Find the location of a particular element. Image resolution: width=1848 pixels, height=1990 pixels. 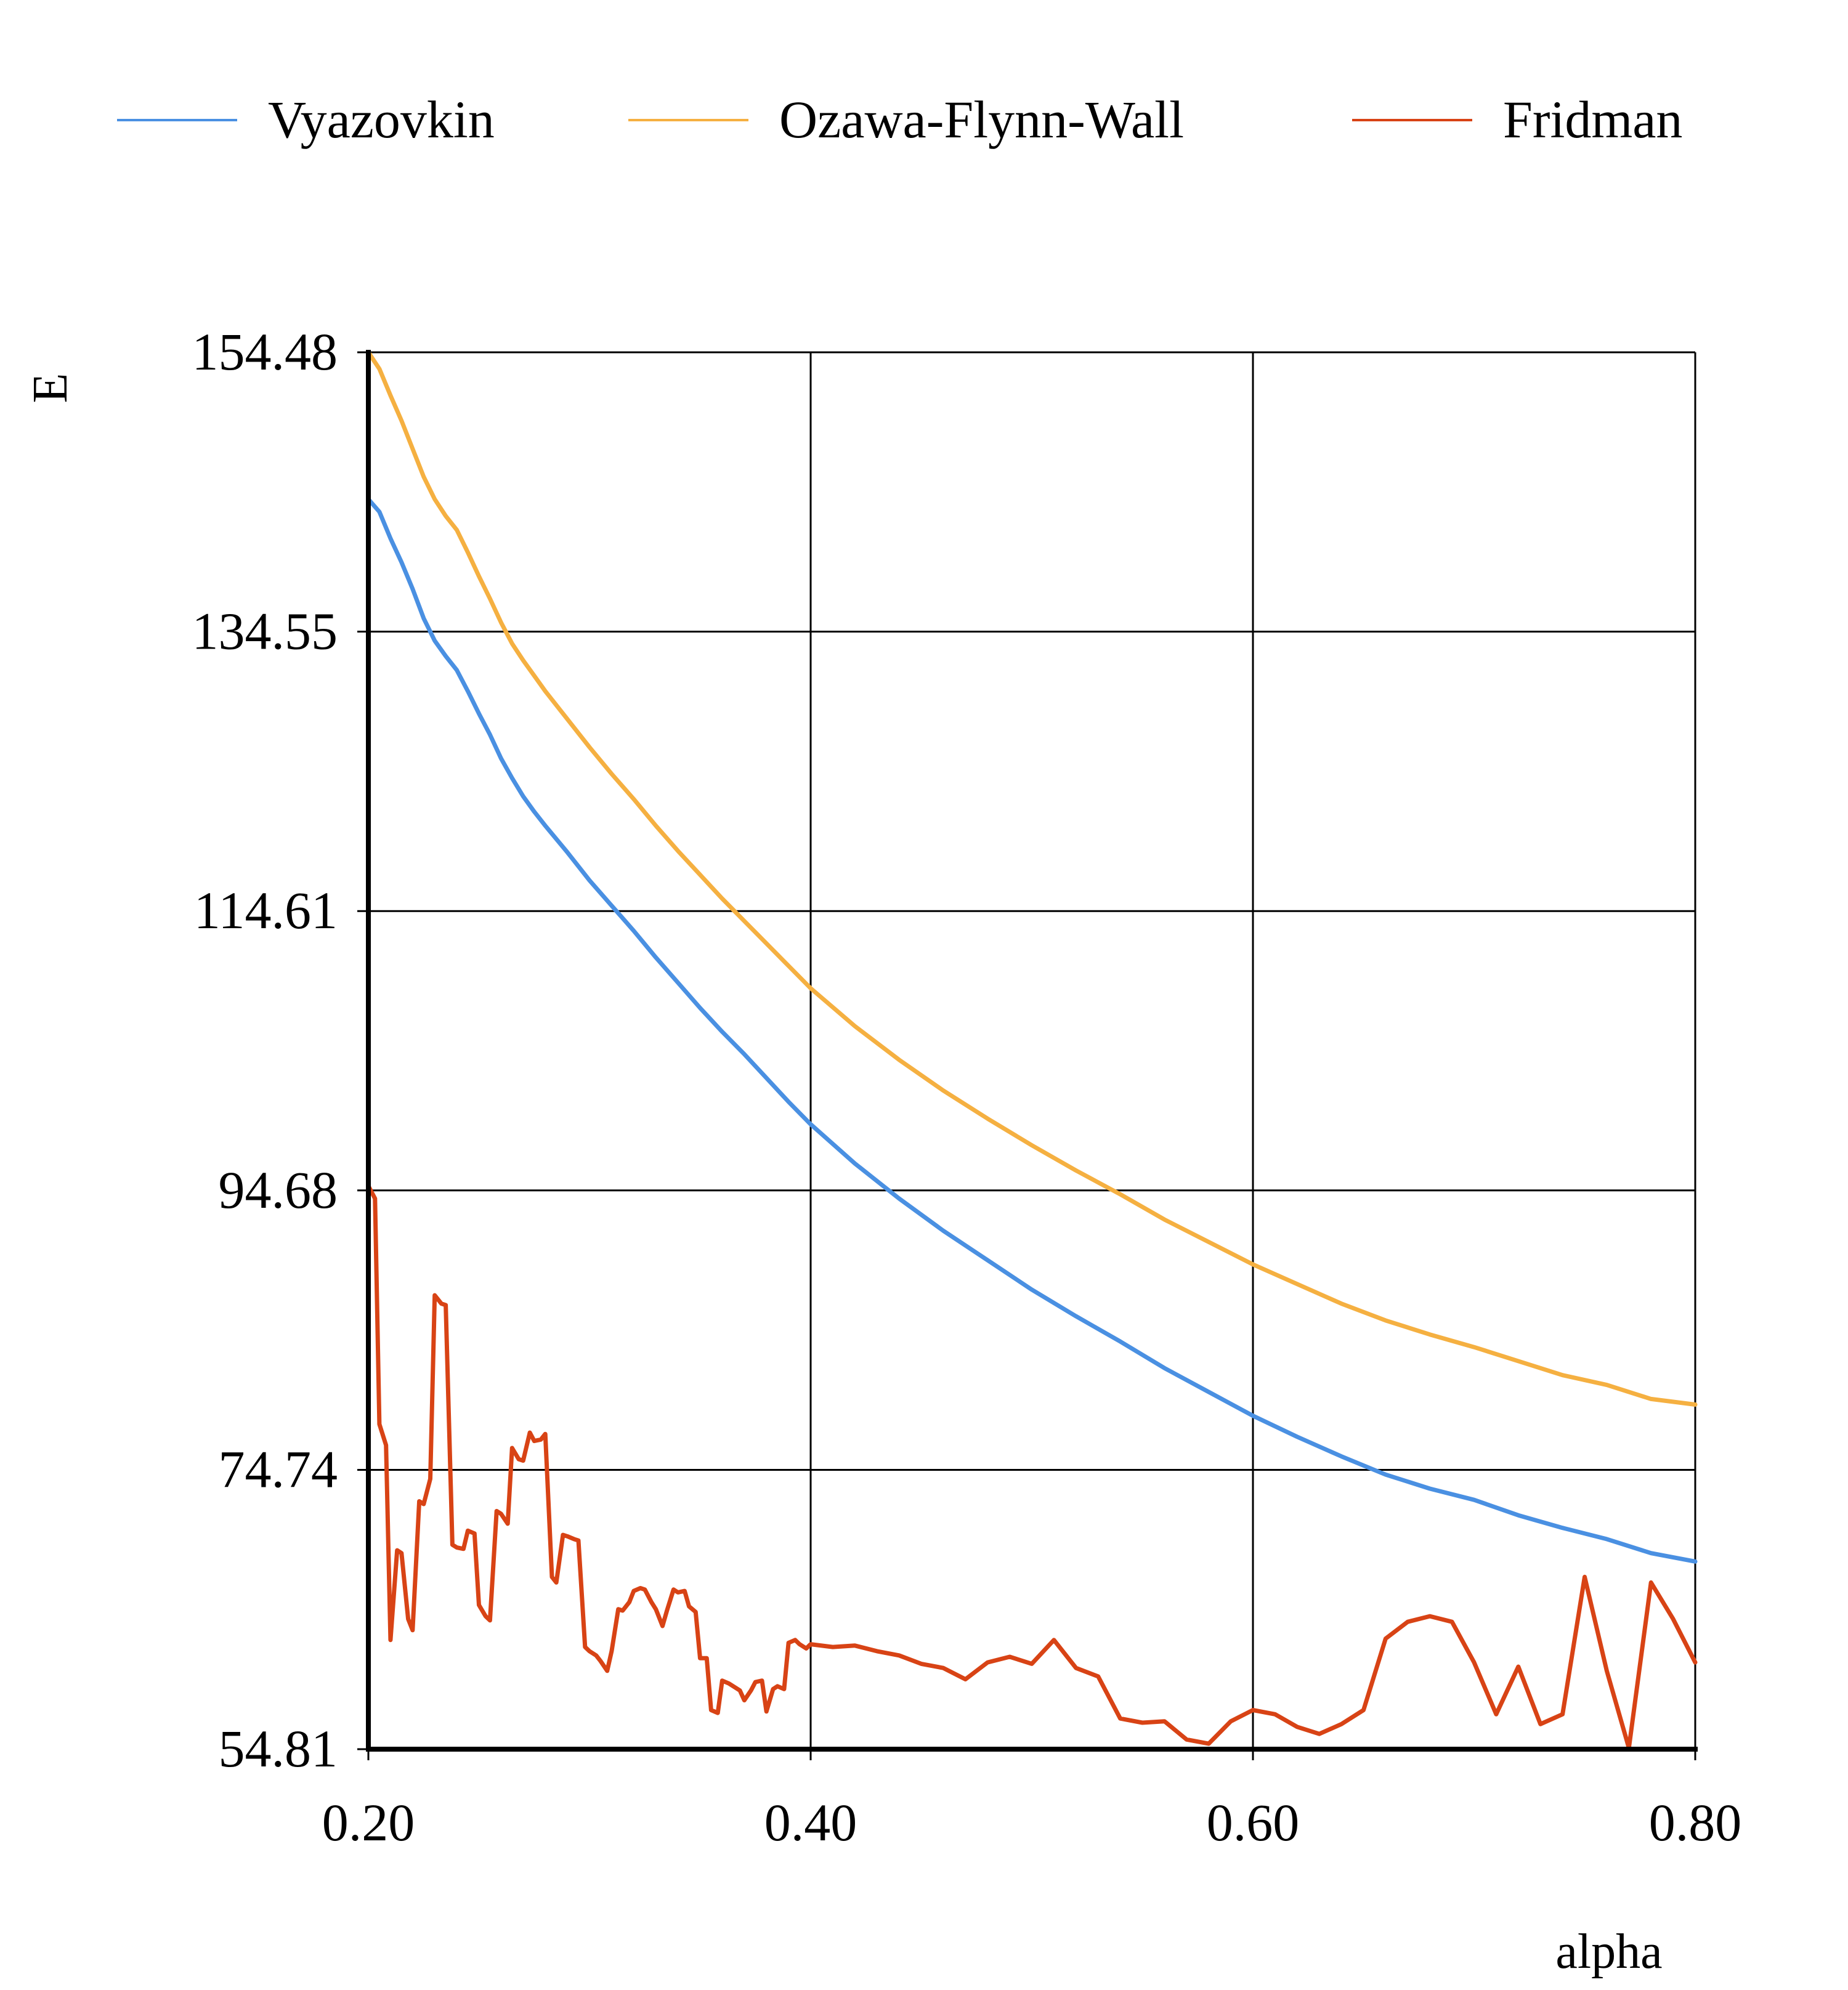

x-tick-label: 0.20 is located at coordinates (368, 1822).